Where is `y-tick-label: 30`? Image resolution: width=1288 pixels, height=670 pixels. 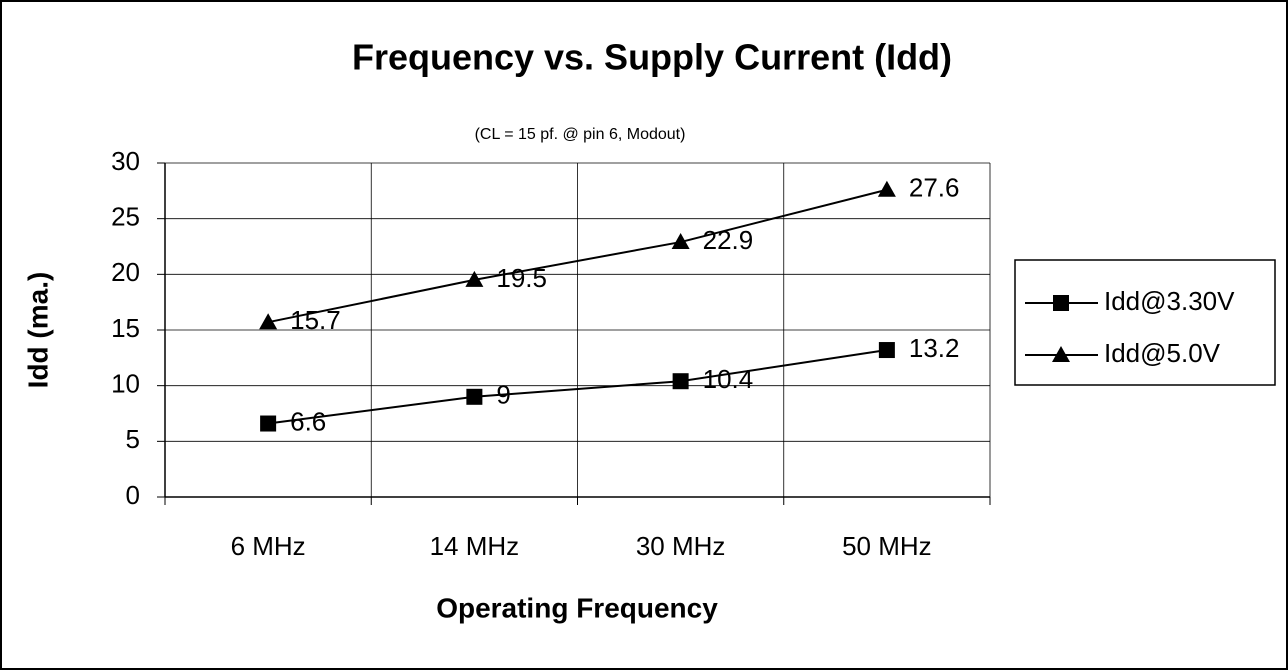
y-tick-label: 30 is located at coordinates (125, 161).